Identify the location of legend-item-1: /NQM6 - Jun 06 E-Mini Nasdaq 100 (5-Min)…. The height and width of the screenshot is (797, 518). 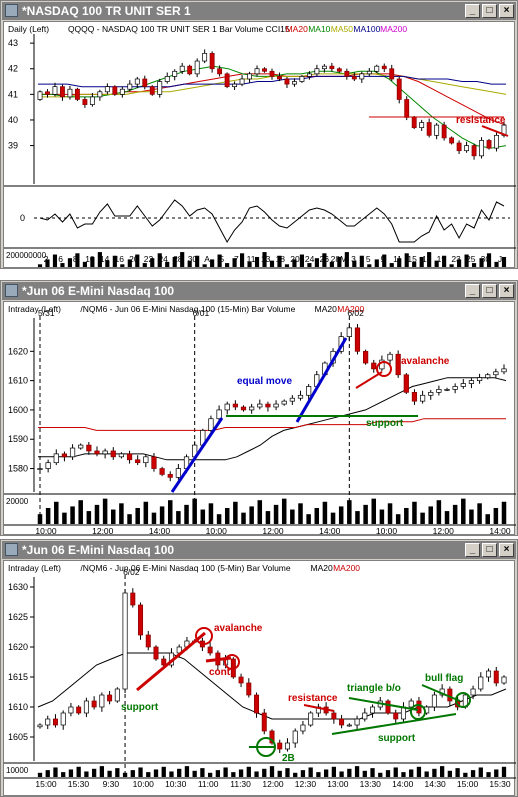
(185, 568).